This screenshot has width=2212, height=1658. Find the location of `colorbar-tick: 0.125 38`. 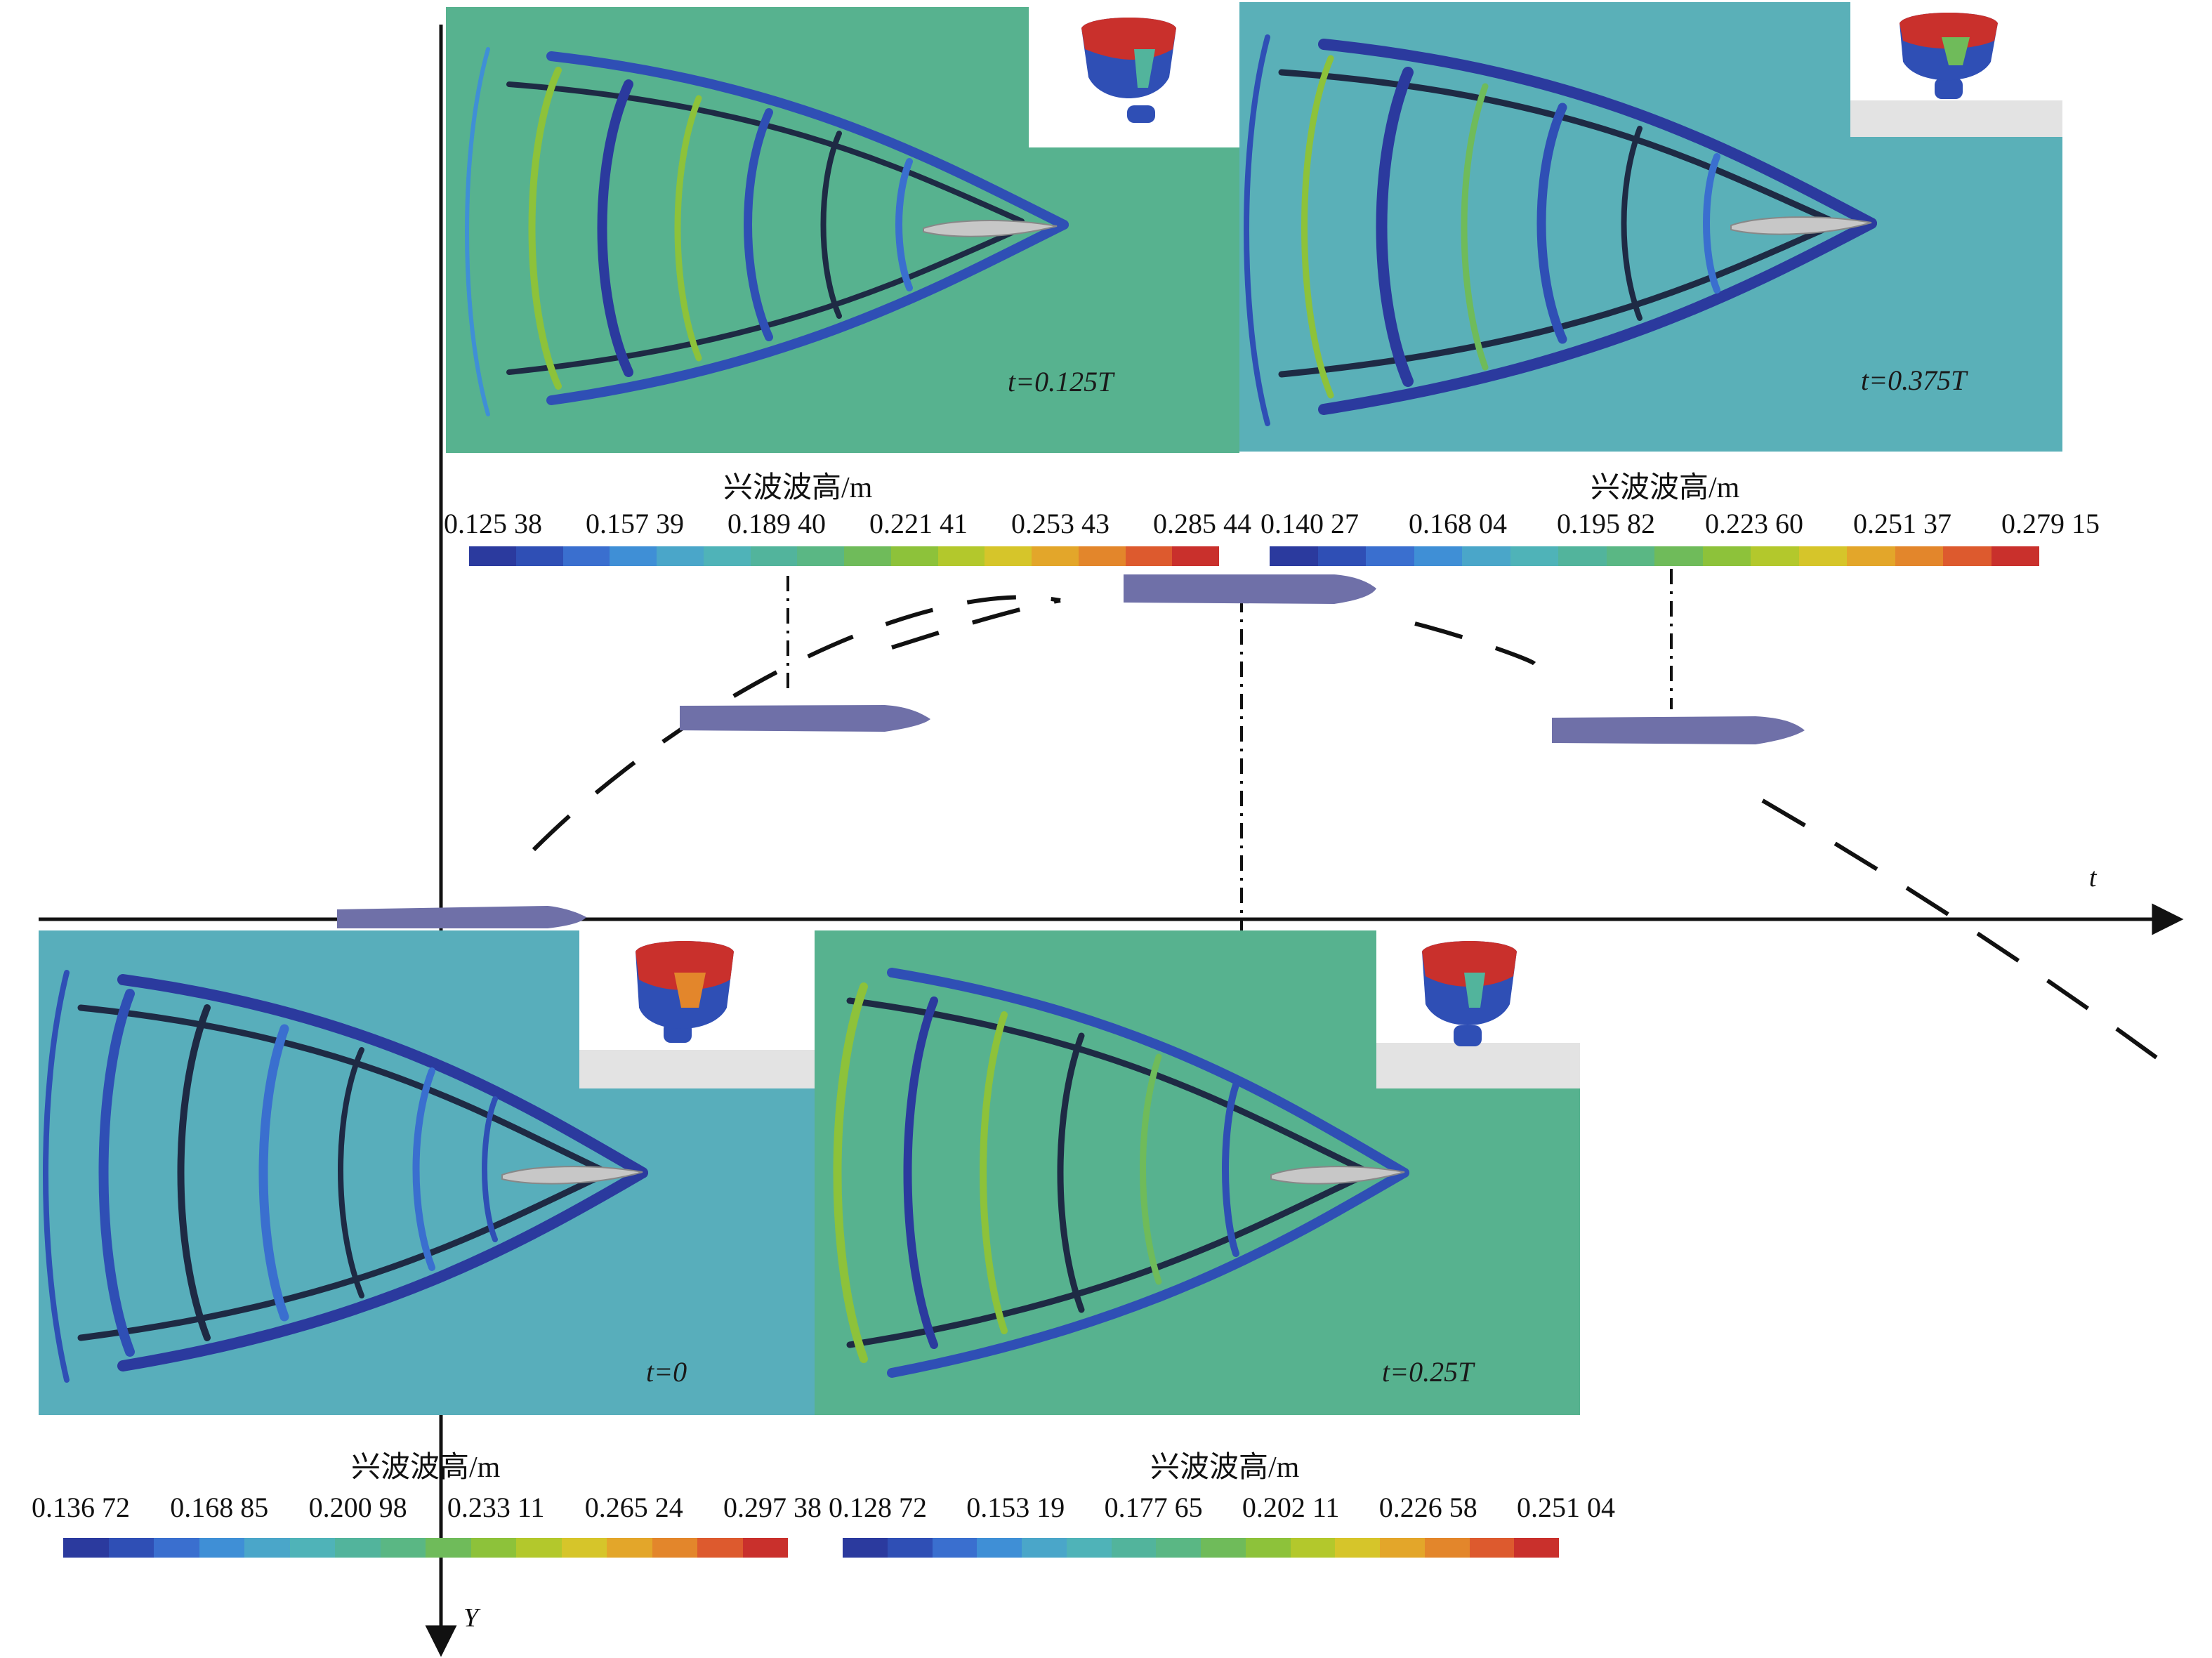

colorbar-tick: 0.125 38 is located at coordinates (493, 523).